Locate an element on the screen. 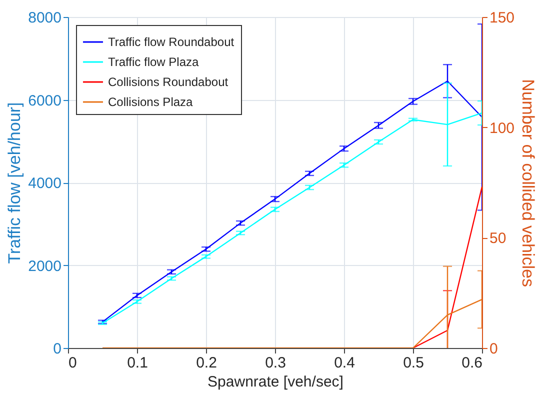 The height and width of the screenshot is (405, 560). x-axis-title: Spawnrate [veh/sec] is located at coordinates (276, 382).